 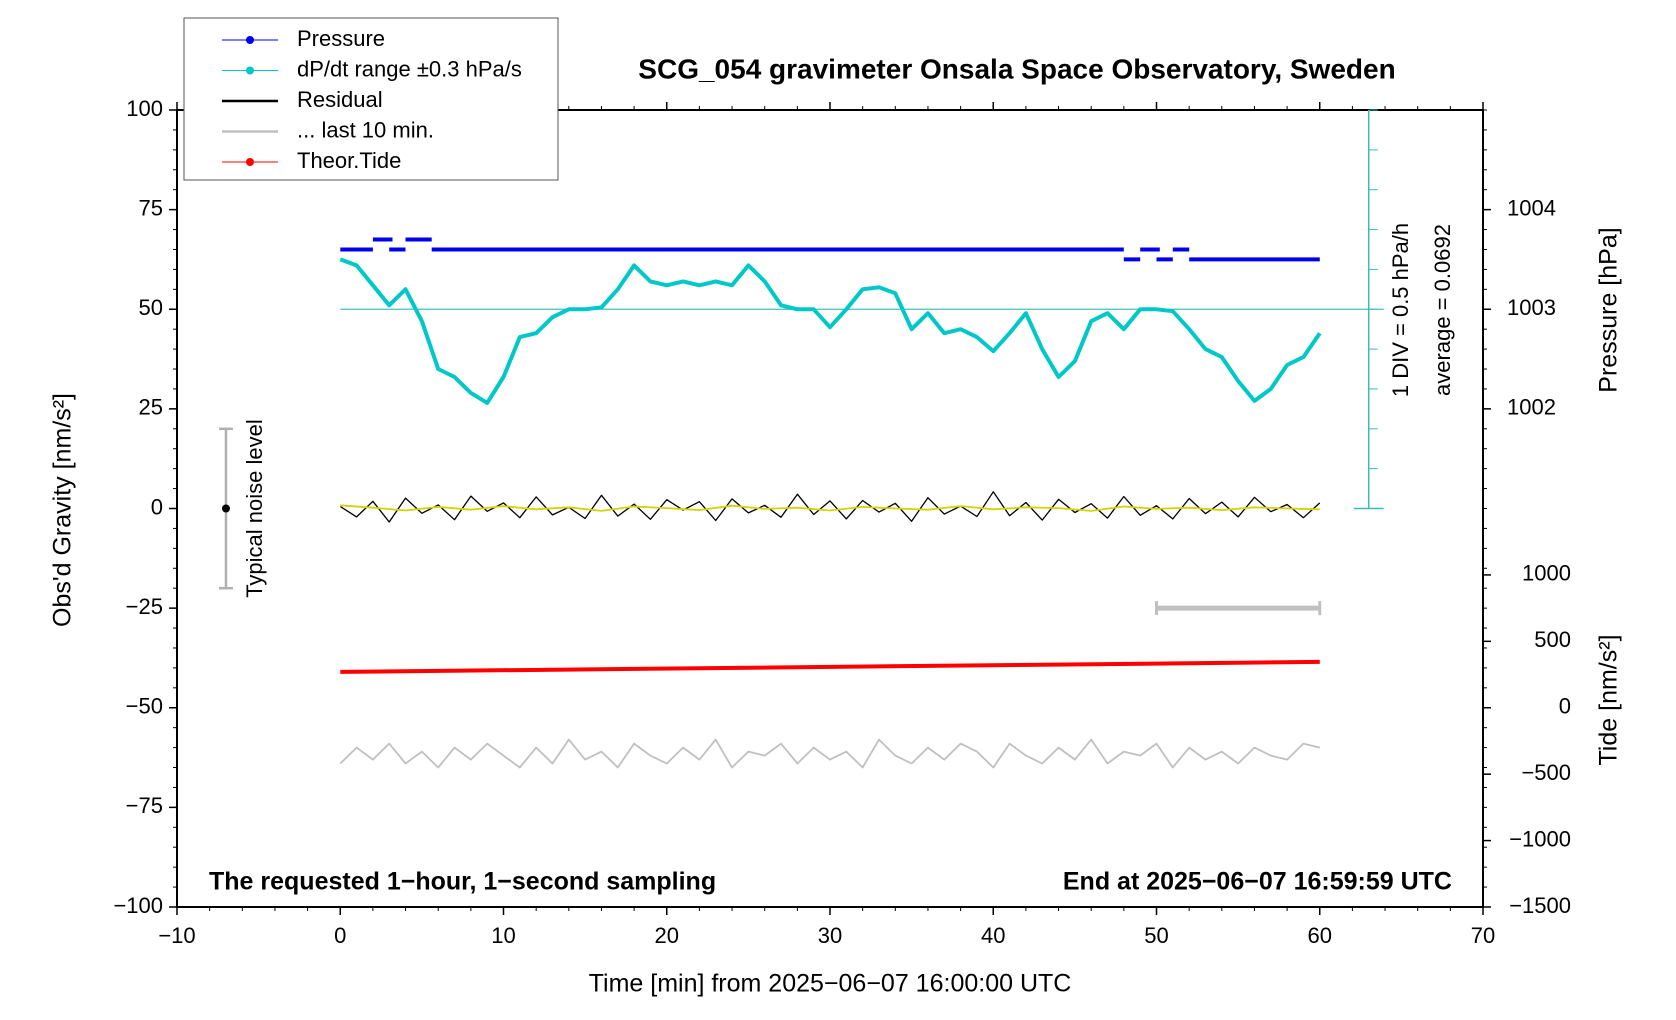 I want to click on y-tick-label: 25, so click(x=151, y=407).